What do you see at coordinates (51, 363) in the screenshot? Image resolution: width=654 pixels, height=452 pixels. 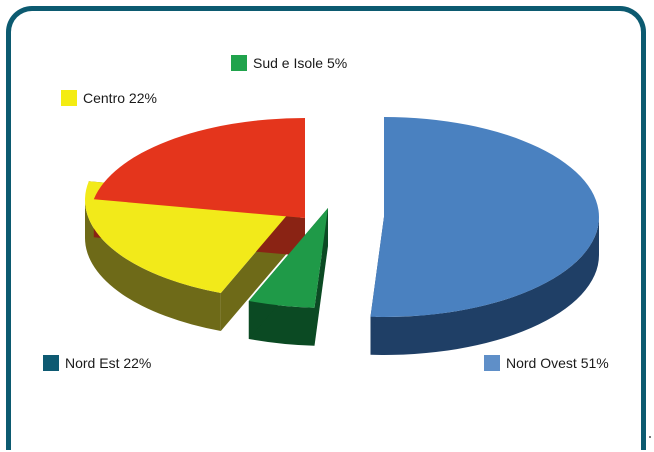 I see `legend-swatch-nord-est` at bounding box center [51, 363].